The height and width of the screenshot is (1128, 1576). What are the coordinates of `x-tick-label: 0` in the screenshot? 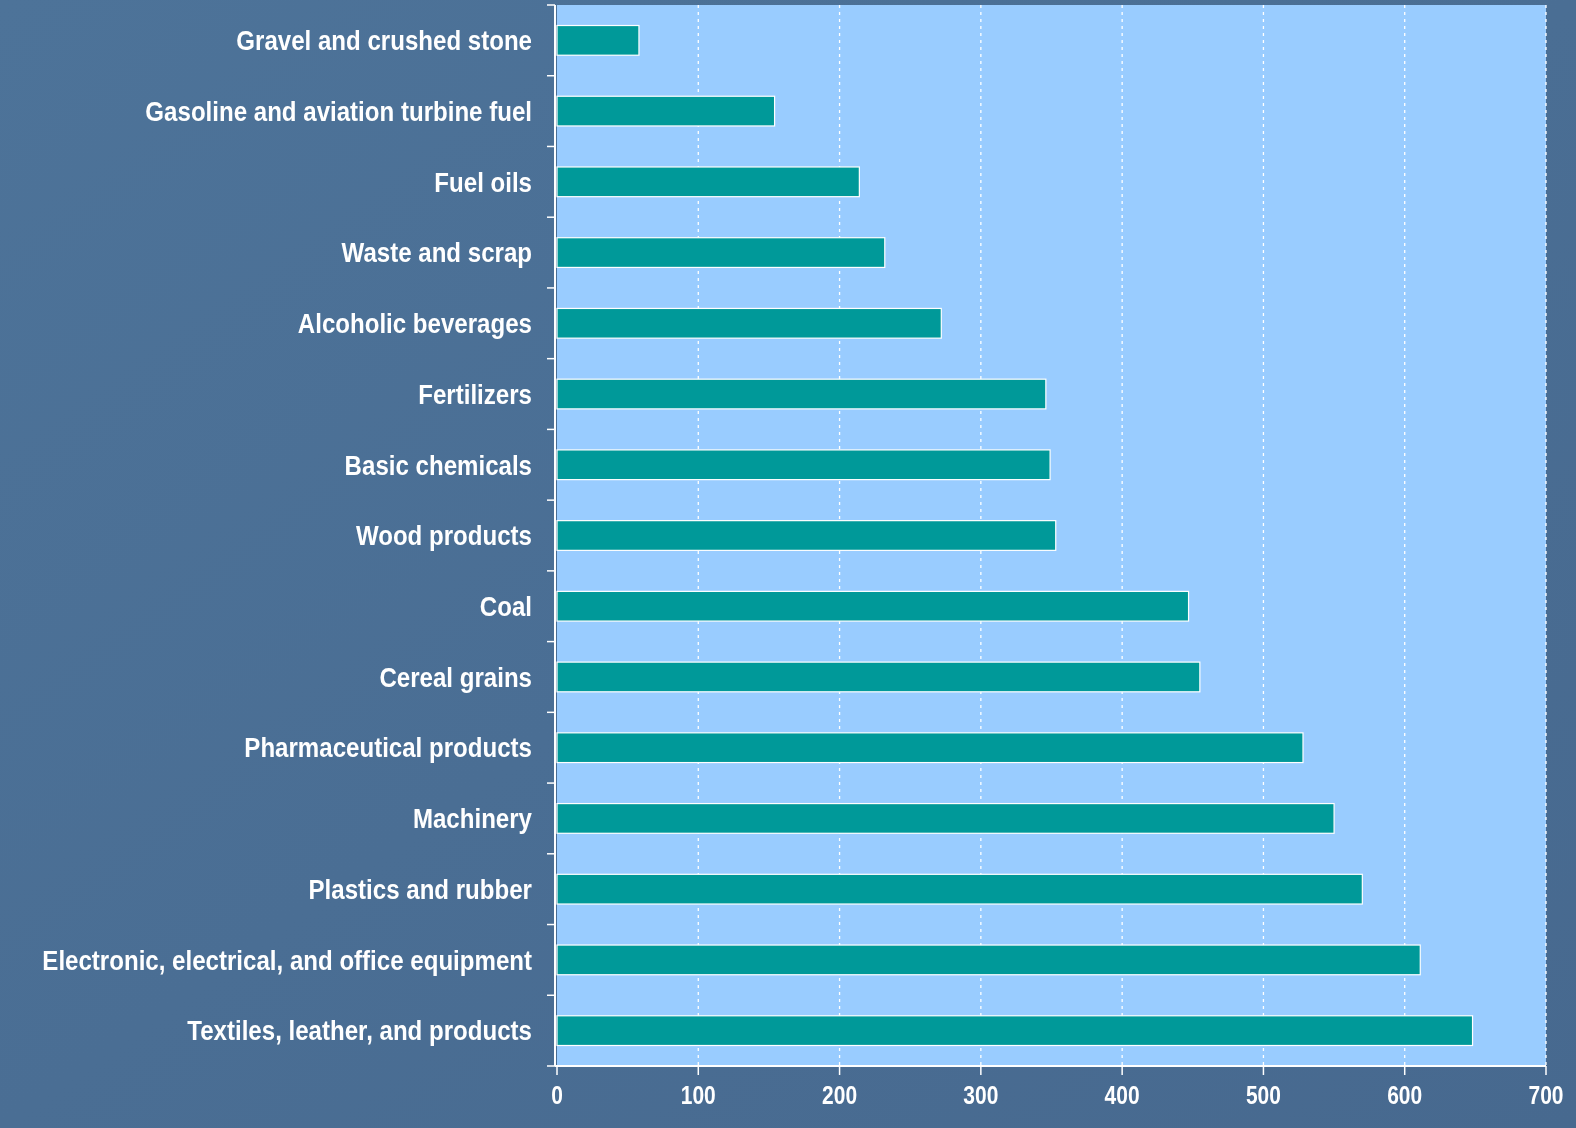 It's located at (557, 1095).